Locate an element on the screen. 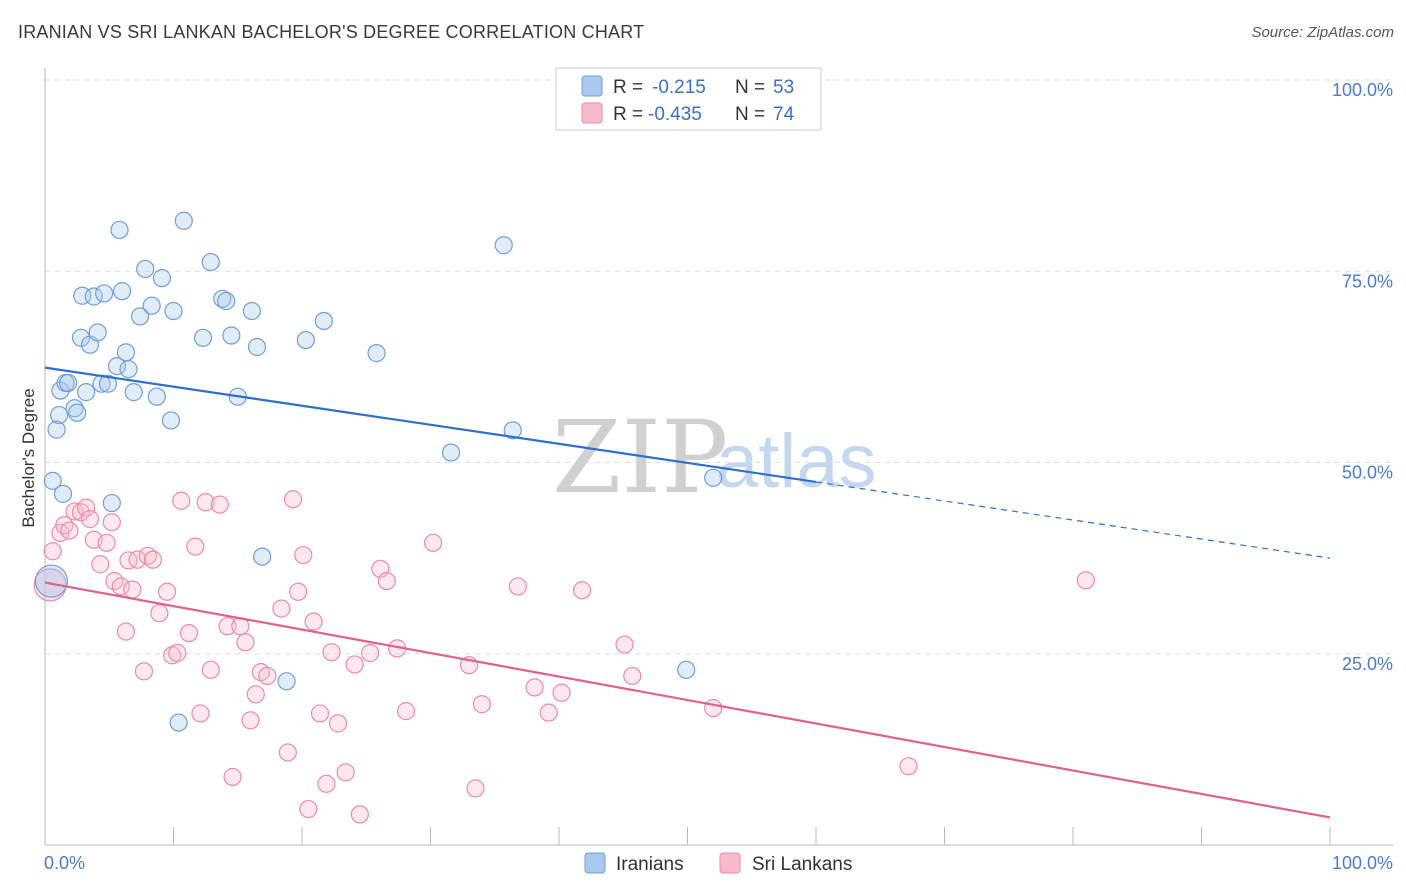  legend-r-label-iranians: R = is located at coordinates (628, 87).